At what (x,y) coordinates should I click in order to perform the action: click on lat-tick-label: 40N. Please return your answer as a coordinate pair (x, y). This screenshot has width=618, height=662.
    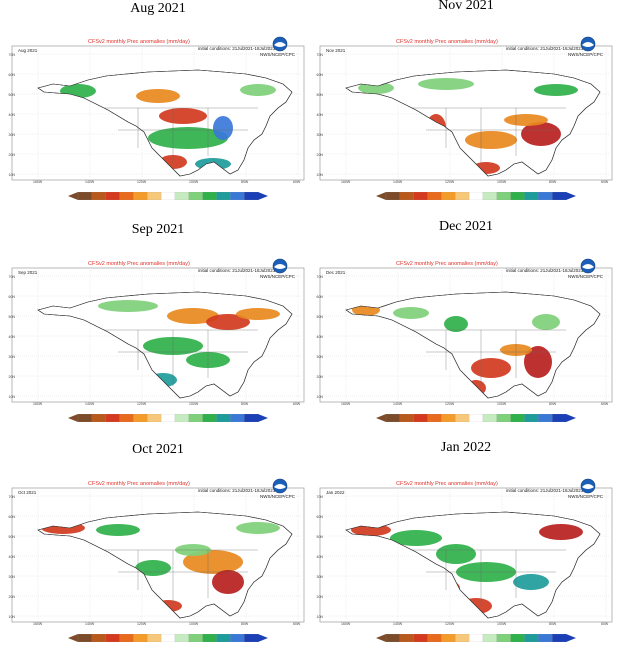
    Looking at the image, I should click on (12, 557).